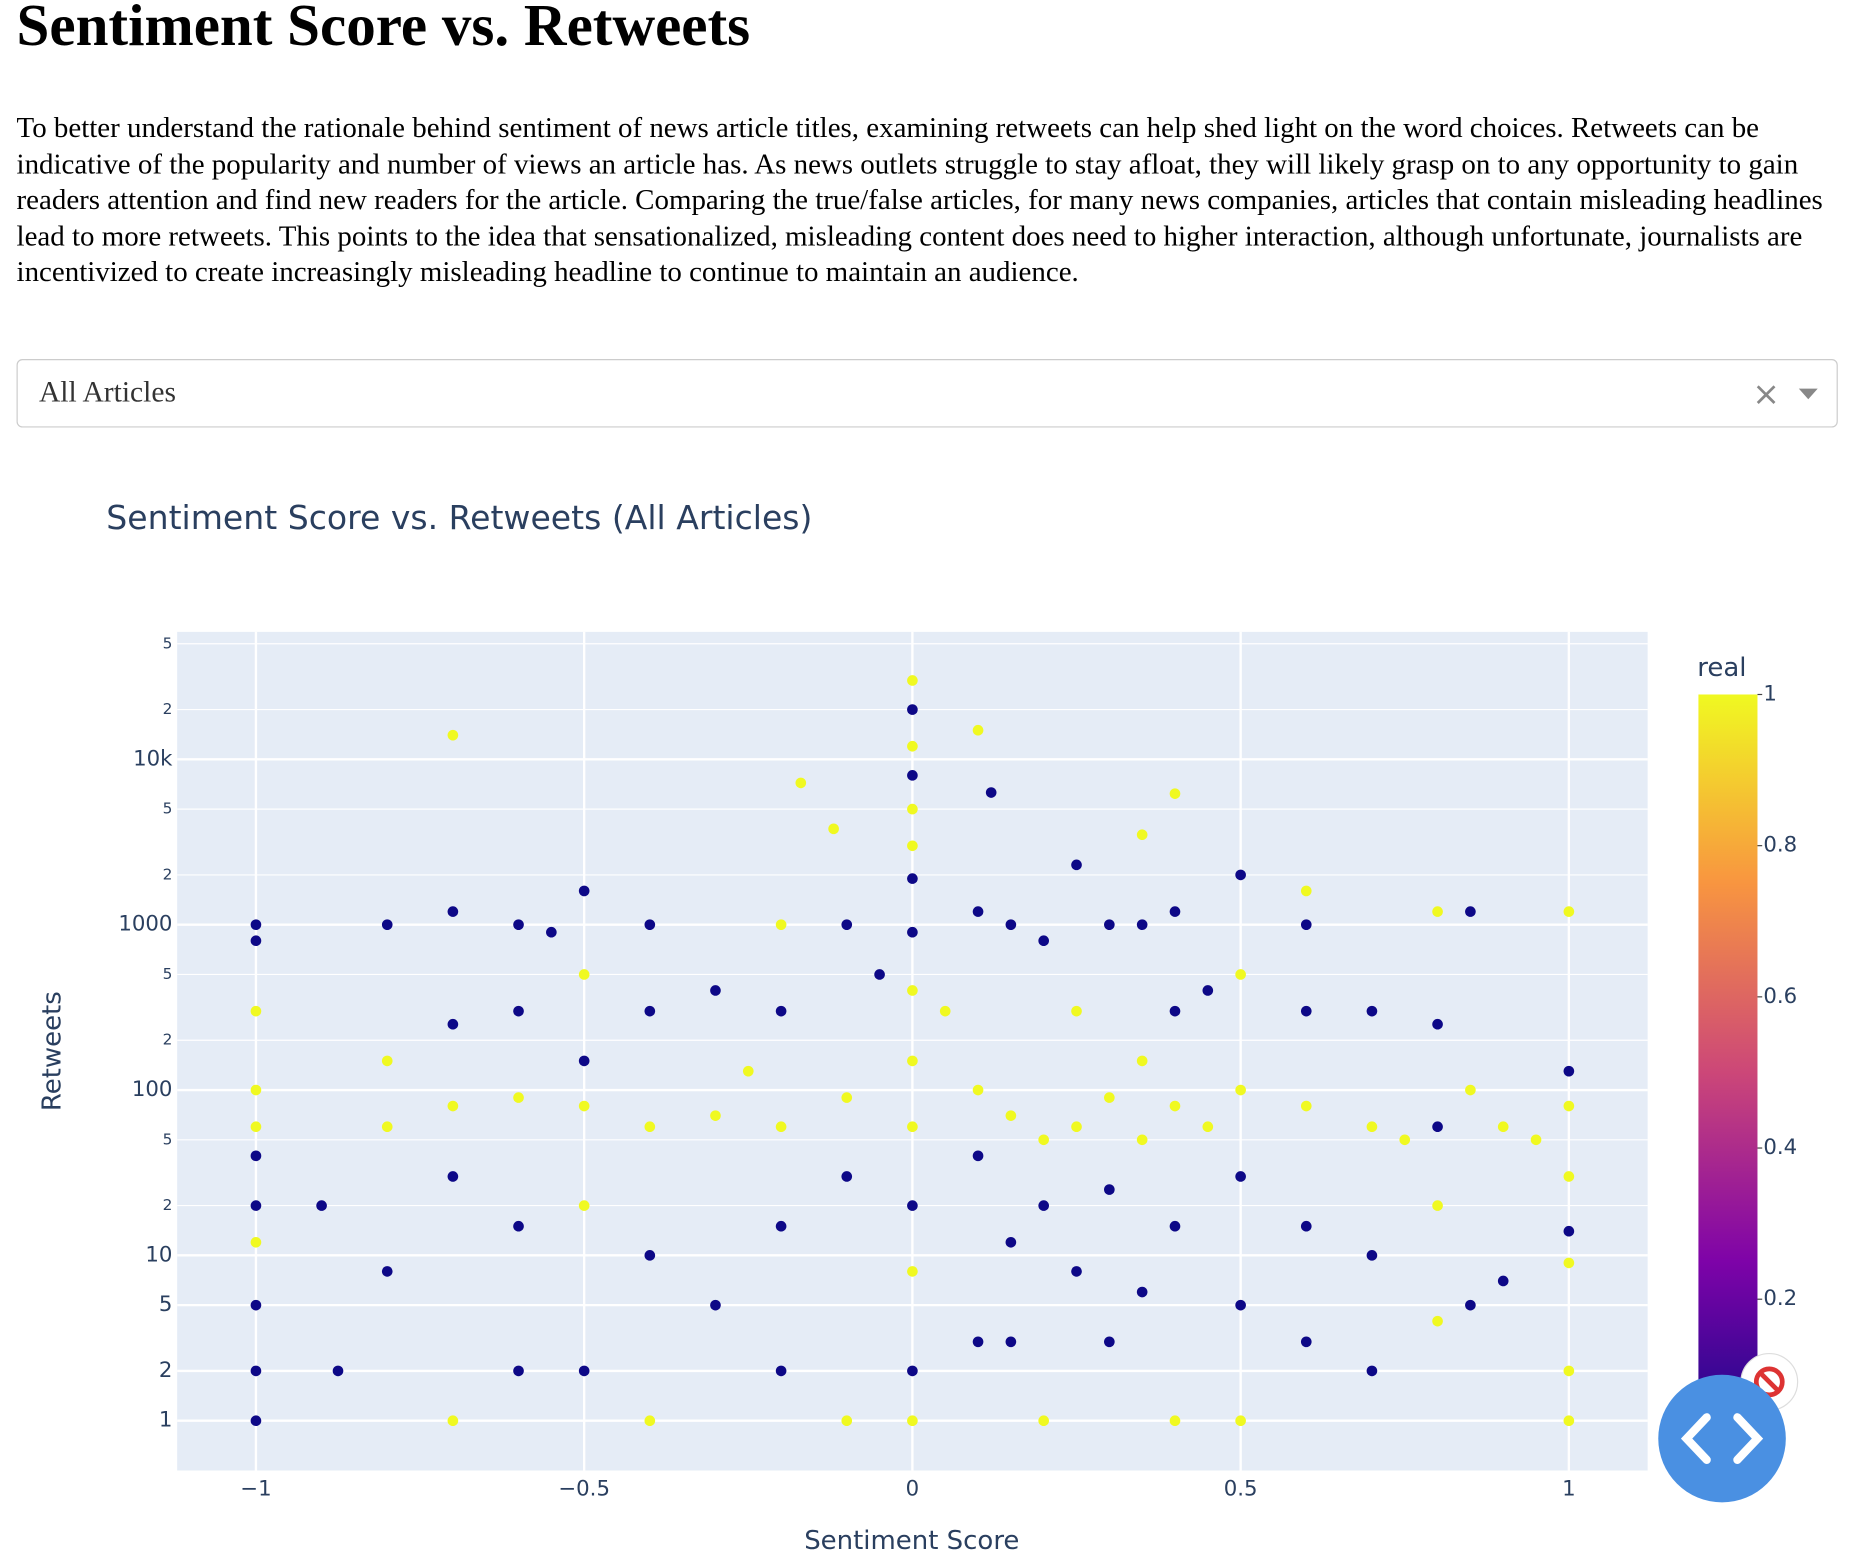 This screenshot has width=1852, height=1564. I want to click on colorbar-tick-label: 0.2, so click(1780, 1298).